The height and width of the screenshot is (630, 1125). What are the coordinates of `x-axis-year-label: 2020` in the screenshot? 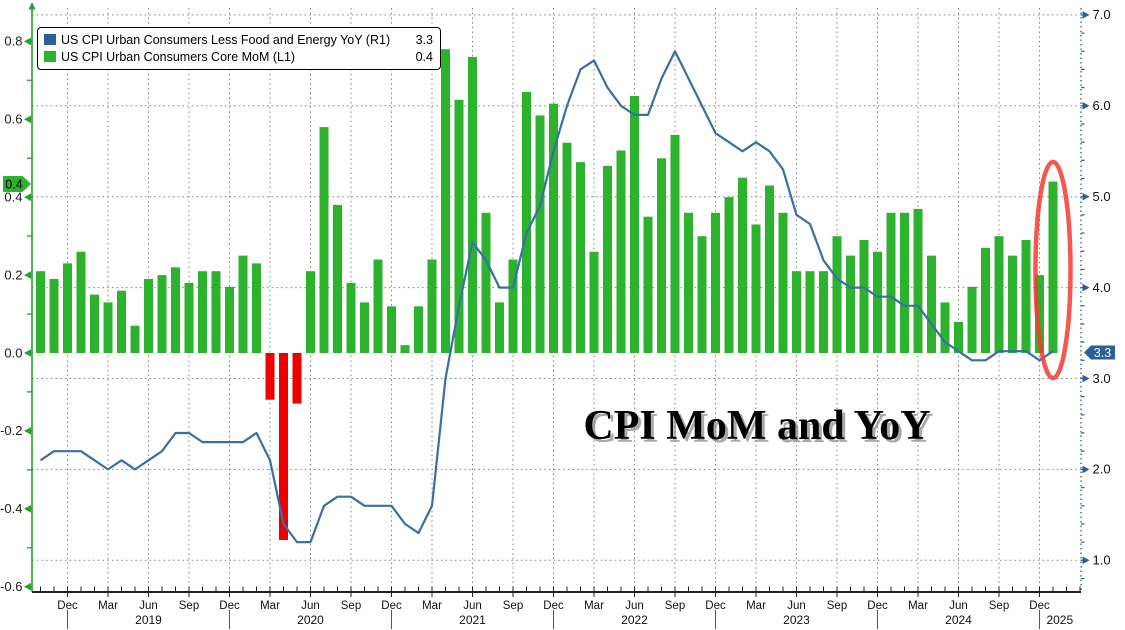 It's located at (310, 620).